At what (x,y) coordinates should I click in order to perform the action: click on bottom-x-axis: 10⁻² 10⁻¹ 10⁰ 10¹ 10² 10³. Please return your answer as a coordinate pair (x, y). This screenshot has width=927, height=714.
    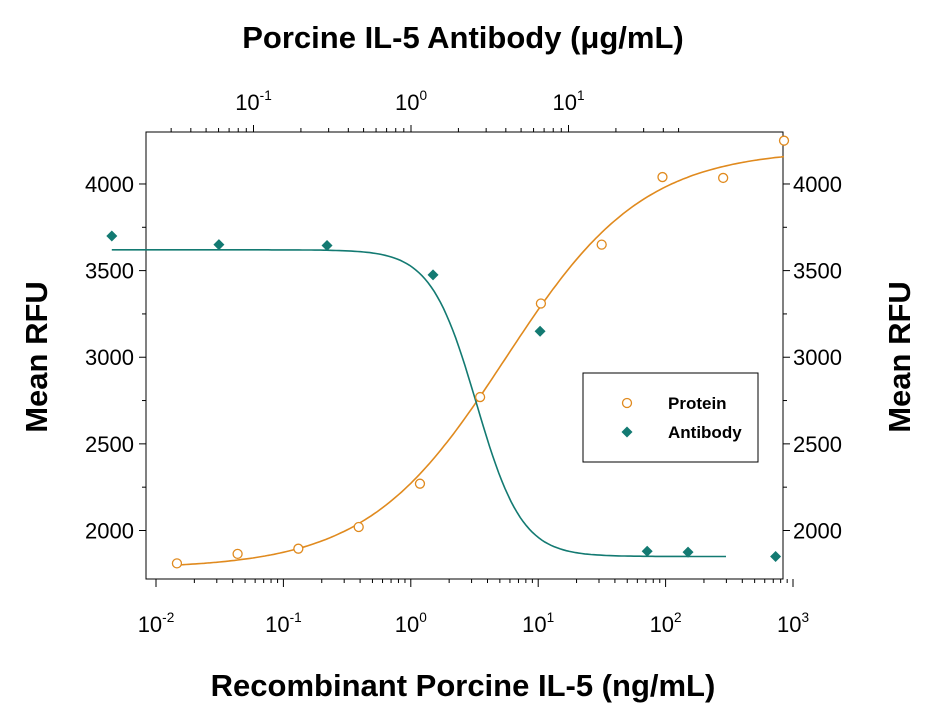
    Looking at the image, I should click on (473, 608).